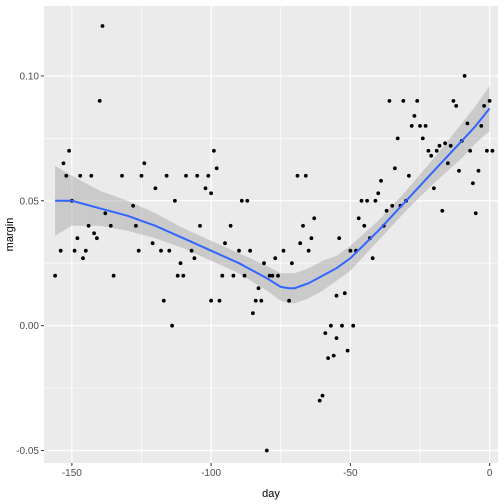 The height and width of the screenshot is (504, 504). What do you see at coordinates (27, 451) in the screenshot?
I see `y-tick-label: -0.05` at bounding box center [27, 451].